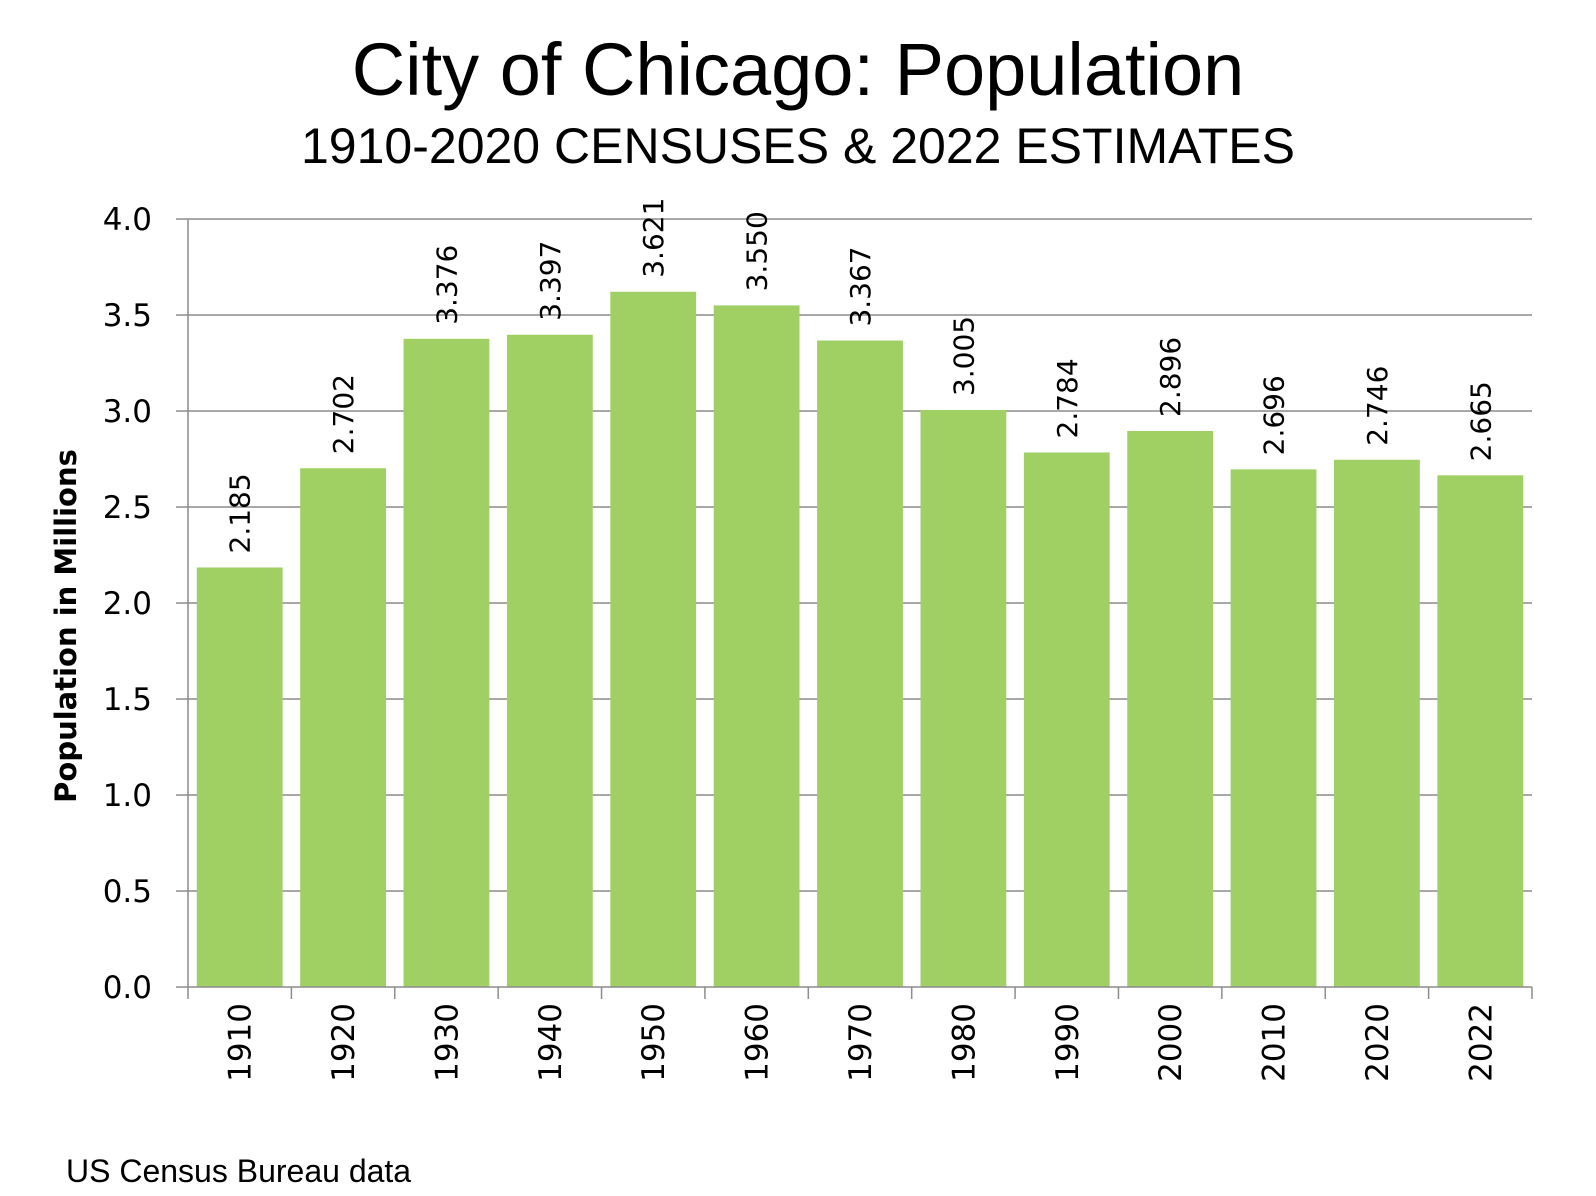 This screenshot has width=1596, height=1196. Describe the element at coordinates (860, 286) in the screenshot. I see `data-label: 3.367` at that location.